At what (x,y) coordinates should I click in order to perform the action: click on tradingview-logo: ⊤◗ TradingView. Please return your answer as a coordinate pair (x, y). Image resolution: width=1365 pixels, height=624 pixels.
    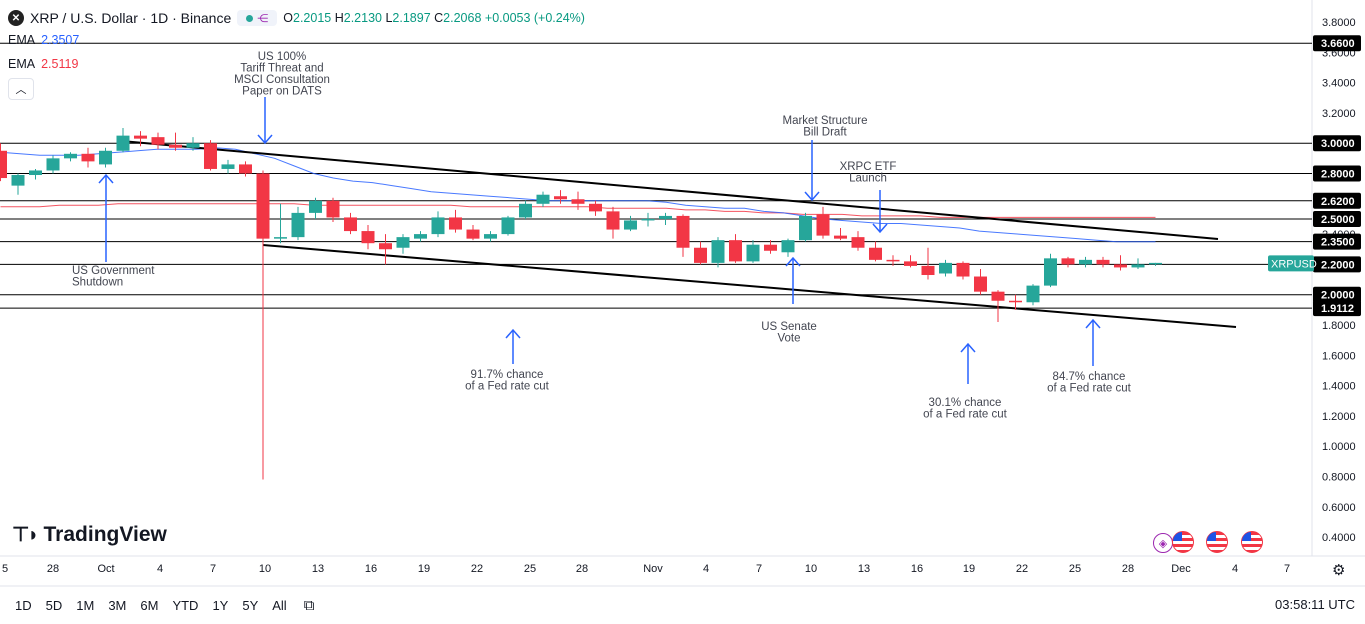
    Looking at the image, I should click on (89, 534).